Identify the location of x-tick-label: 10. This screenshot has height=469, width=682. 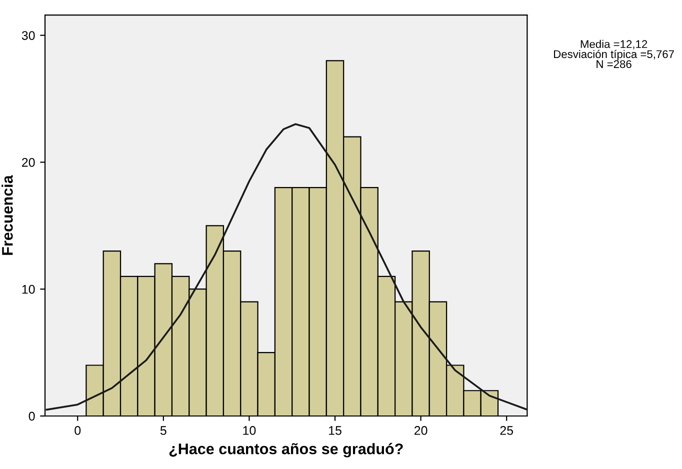
(249, 430).